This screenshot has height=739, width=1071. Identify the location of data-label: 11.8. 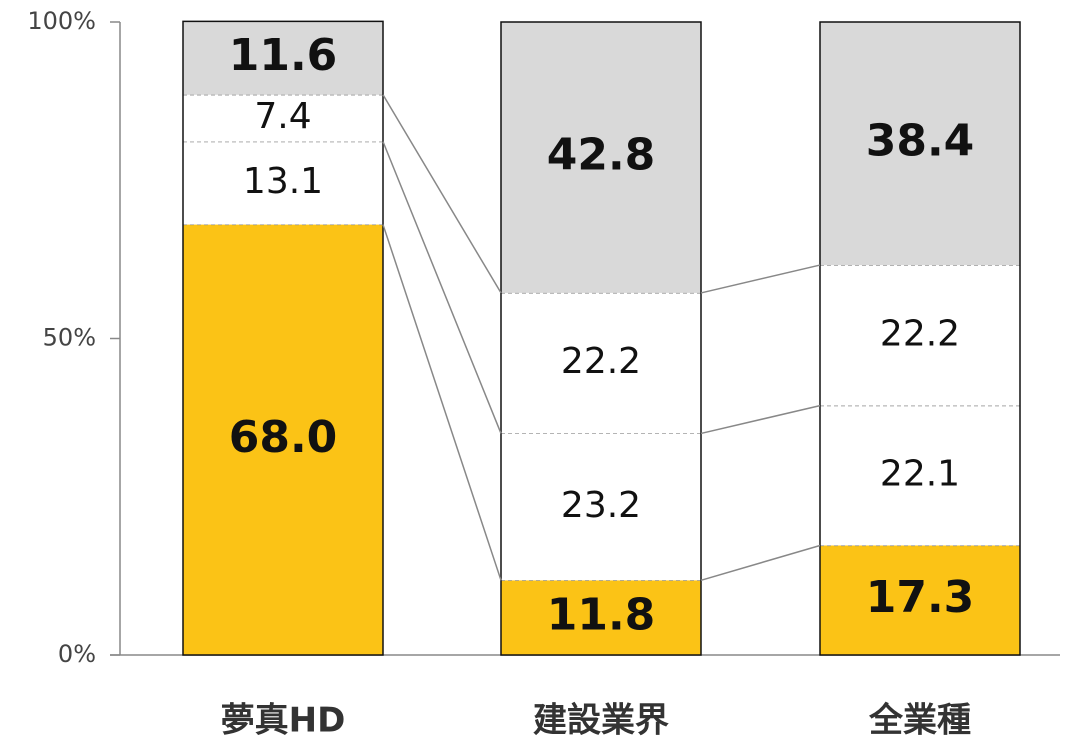
(601, 615).